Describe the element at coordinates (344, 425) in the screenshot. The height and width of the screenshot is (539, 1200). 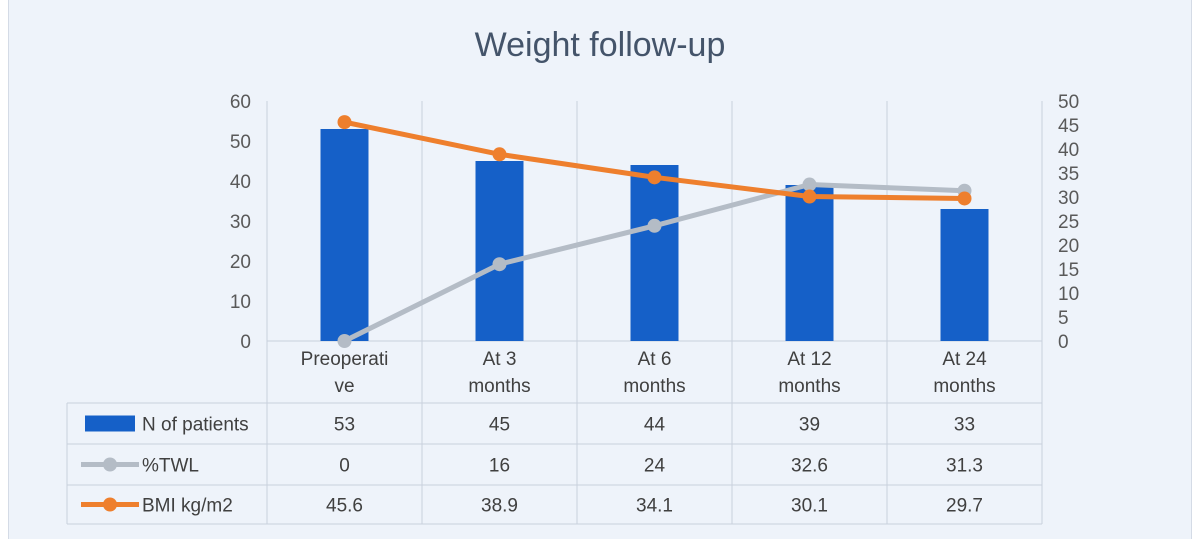
I see `table-cell-n-of-patients: 53` at that location.